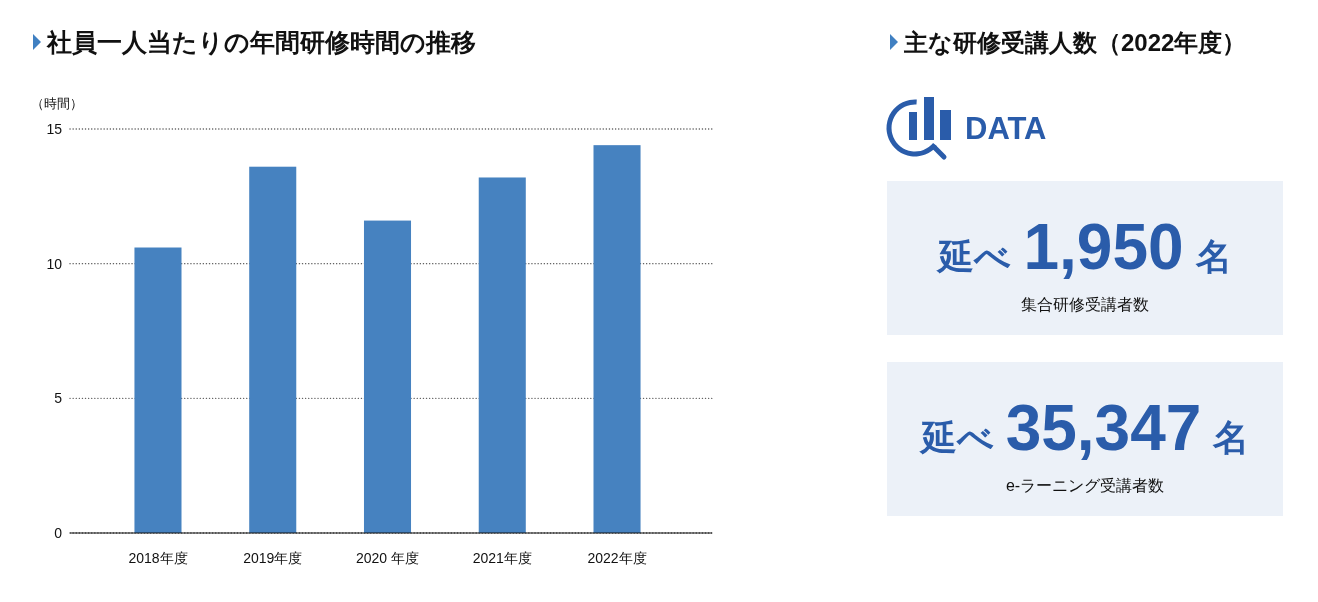  What do you see at coordinates (1075, 42) in the screenshot?
I see `text: 主な研修受講人数（2022年度）` at bounding box center [1075, 42].